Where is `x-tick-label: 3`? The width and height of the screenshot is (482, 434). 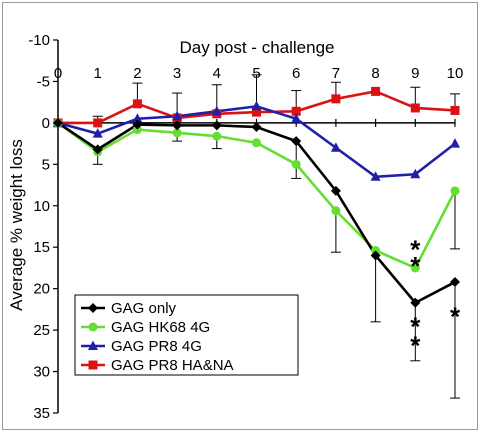 x-tick-label: 3 is located at coordinates (177, 73).